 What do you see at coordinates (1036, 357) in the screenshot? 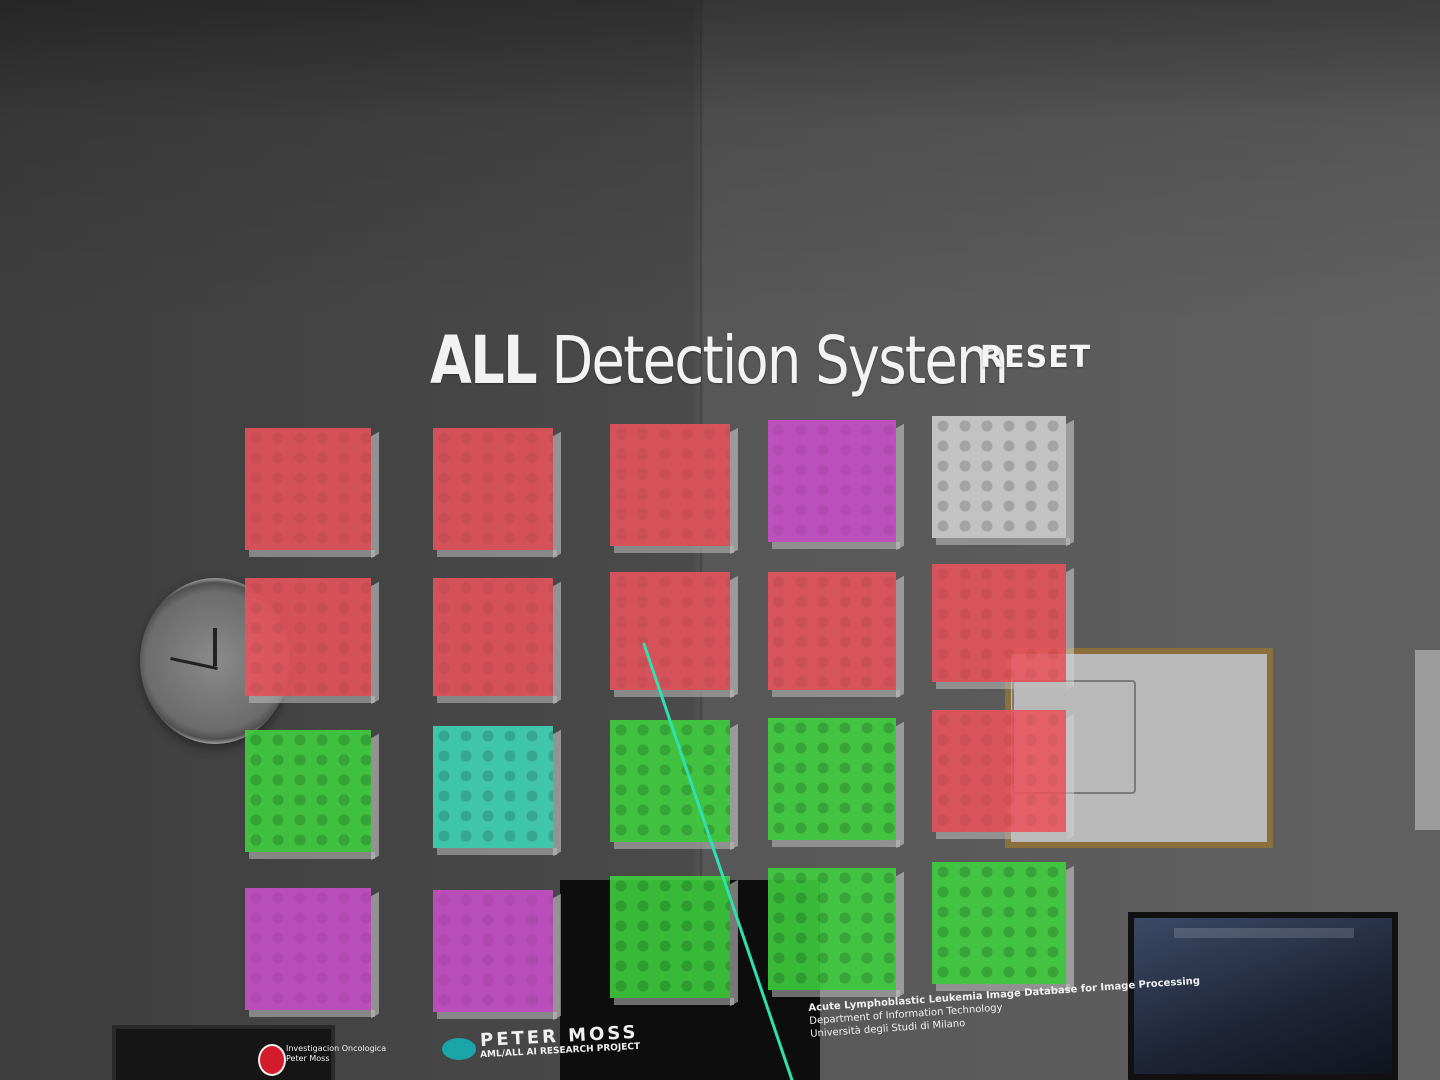
I see `reset-button: RESET` at bounding box center [1036, 357].